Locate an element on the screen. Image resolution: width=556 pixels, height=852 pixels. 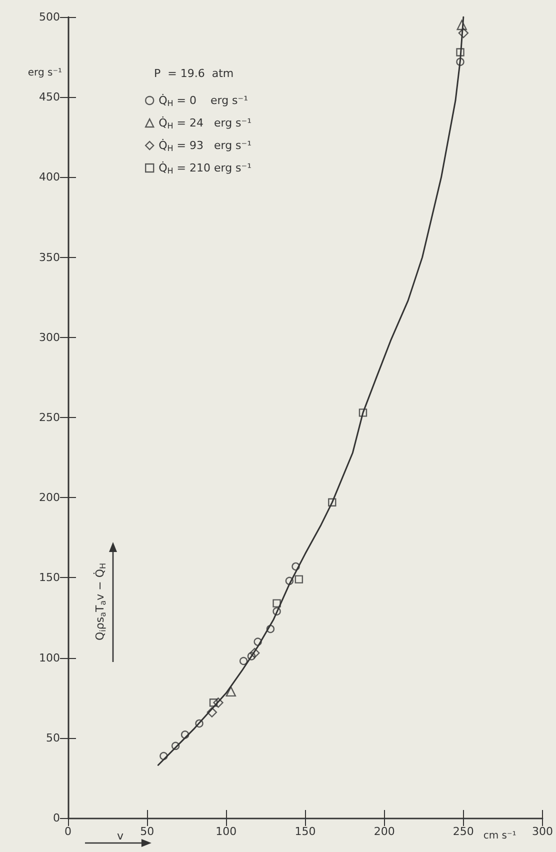
y-tick-label: 500 is located at coordinates (49, 17).